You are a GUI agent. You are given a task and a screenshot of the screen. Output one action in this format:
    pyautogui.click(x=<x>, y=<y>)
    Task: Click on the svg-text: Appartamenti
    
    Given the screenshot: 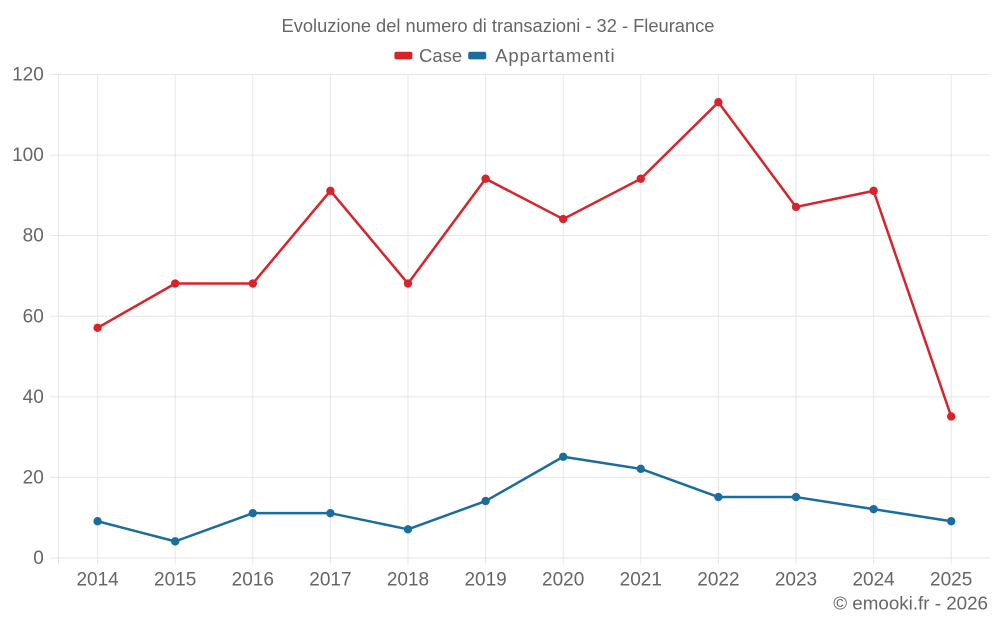 What is the action you would take?
    pyautogui.click(x=555, y=55)
    